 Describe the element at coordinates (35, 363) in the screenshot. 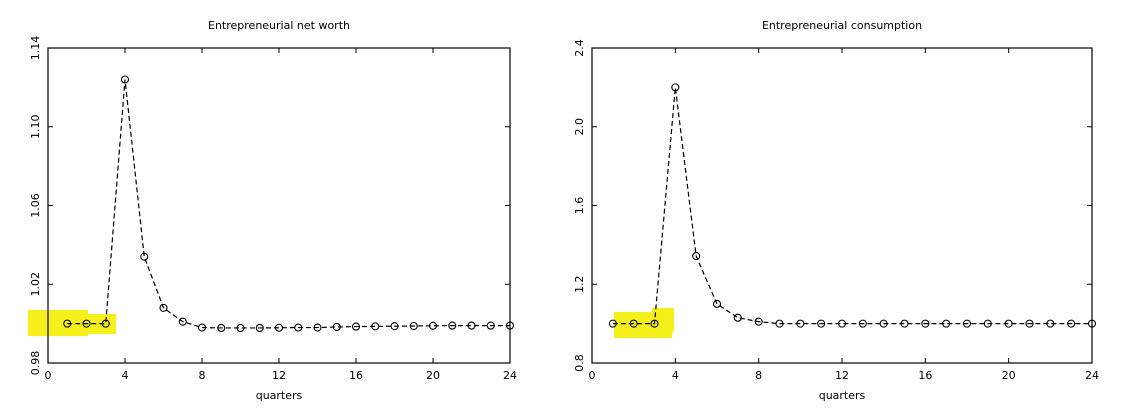

I see `y-tick-label: 0.98` at that location.